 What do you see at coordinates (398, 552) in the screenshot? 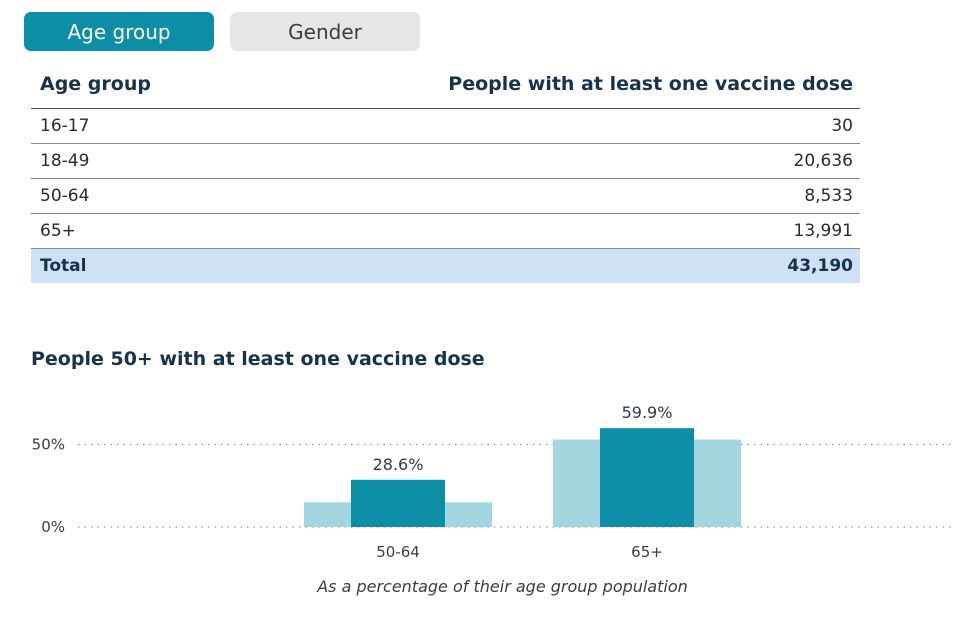
I see `x-tick-label: 50-64` at bounding box center [398, 552].